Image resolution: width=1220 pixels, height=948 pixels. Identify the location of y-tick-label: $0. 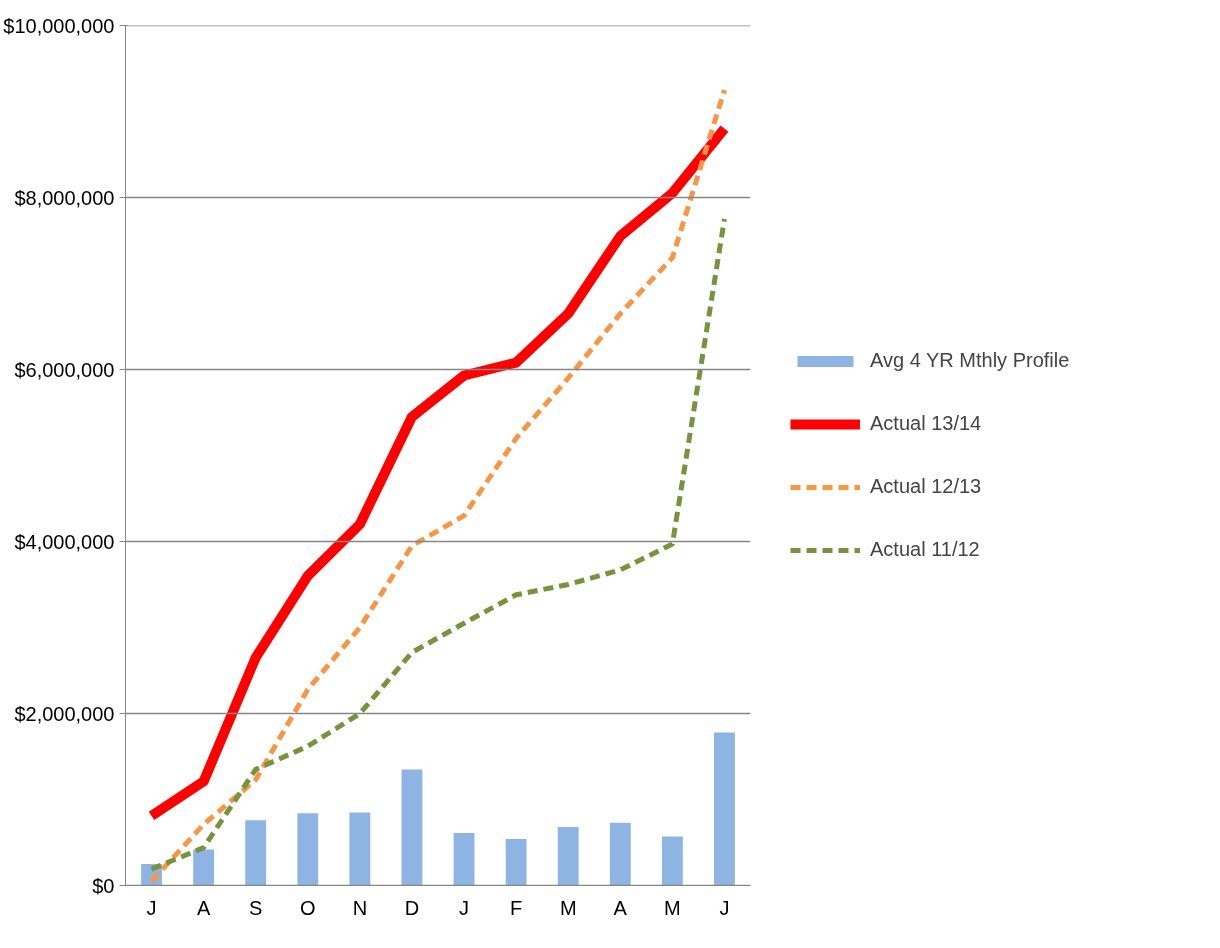
(103, 885).